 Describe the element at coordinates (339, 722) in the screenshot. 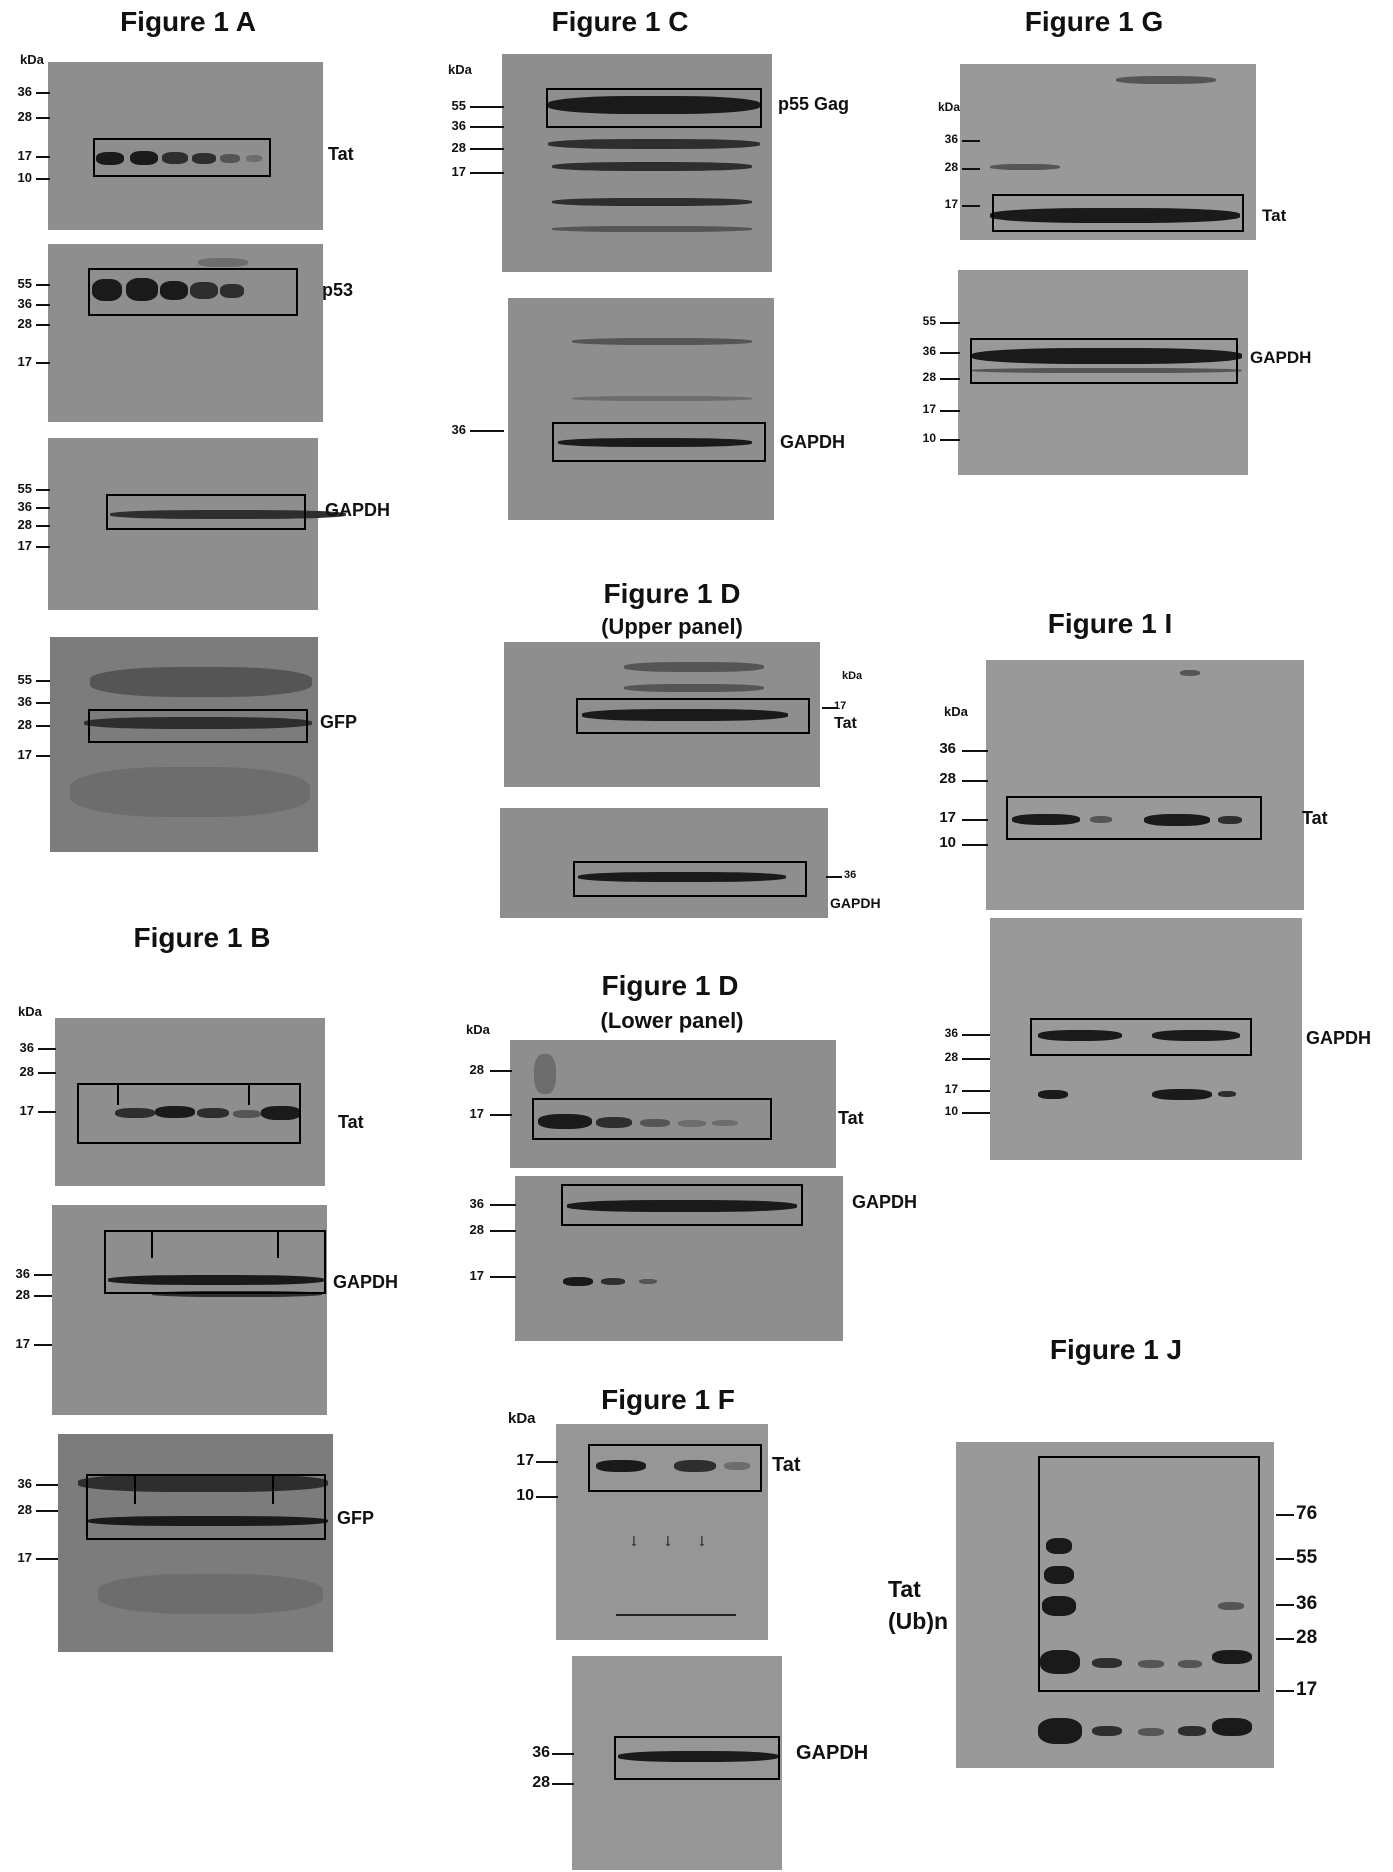

I see `protein-label-gfp: GFP` at that location.